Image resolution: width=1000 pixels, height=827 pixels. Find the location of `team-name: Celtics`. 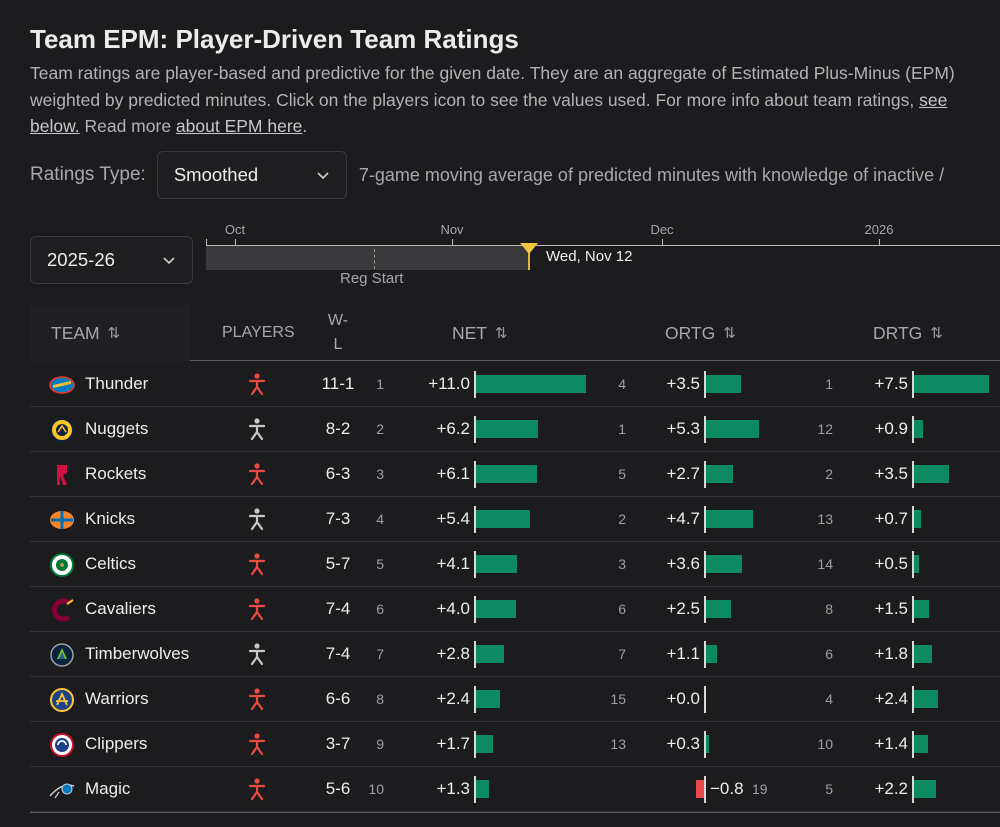

team-name: Celtics is located at coordinates (111, 563).